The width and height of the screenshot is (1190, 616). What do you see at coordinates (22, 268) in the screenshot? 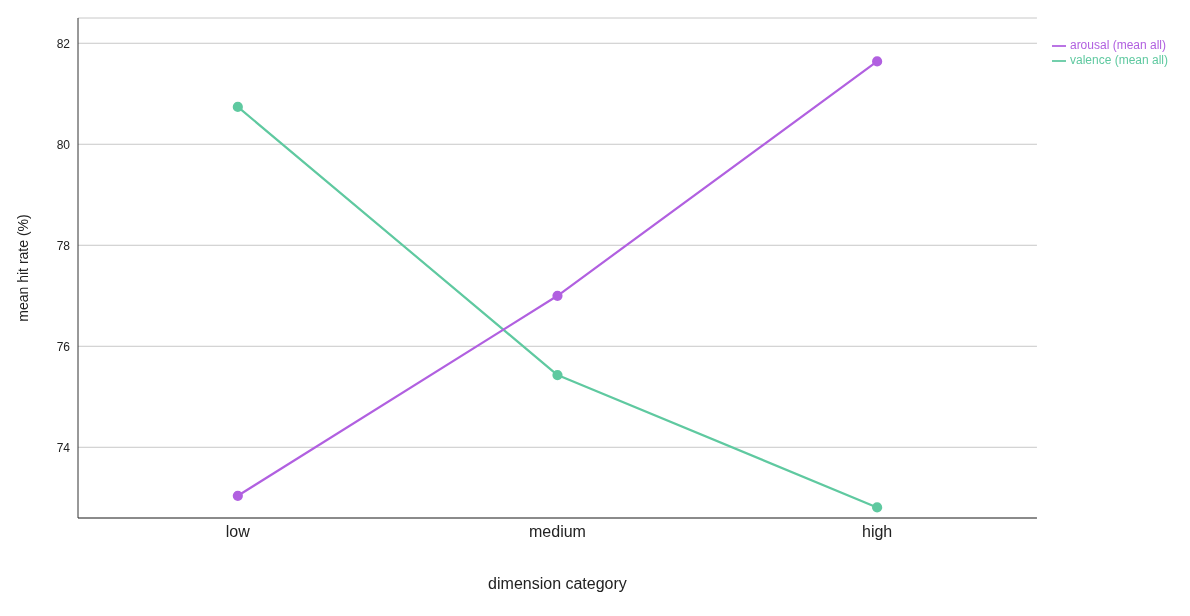
I see `y-axis-title: mean hit rate (%)` at bounding box center [22, 268].